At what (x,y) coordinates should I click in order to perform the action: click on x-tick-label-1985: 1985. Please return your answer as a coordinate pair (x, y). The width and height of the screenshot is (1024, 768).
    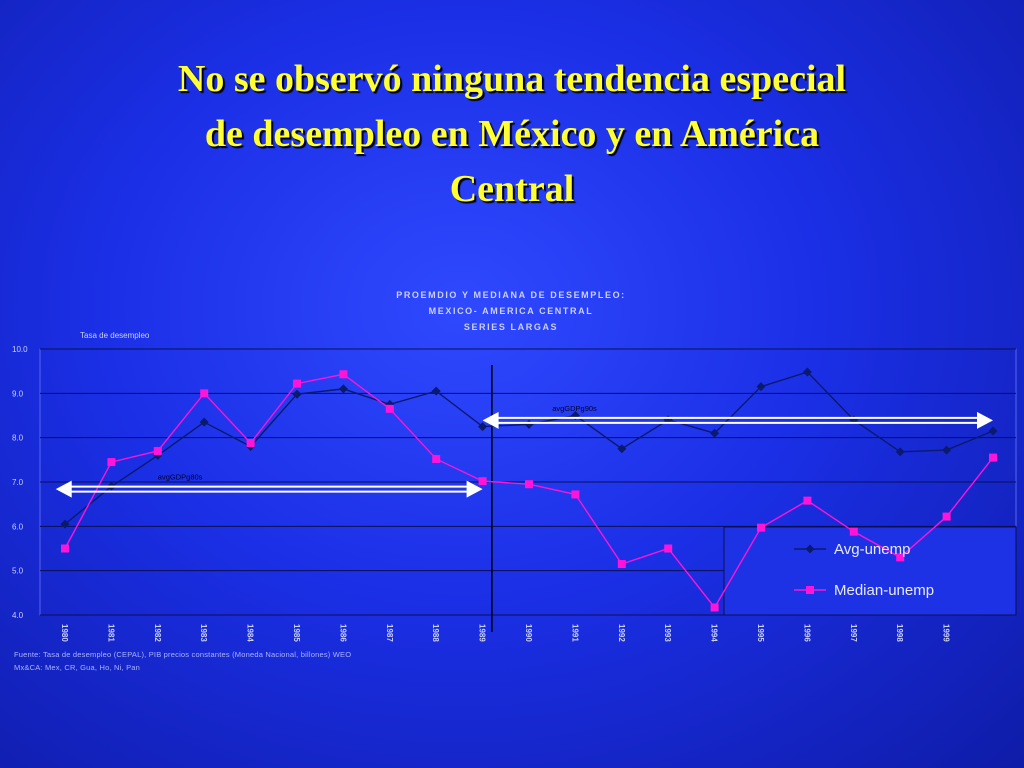
    Looking at the image, I should click on (296, 633).